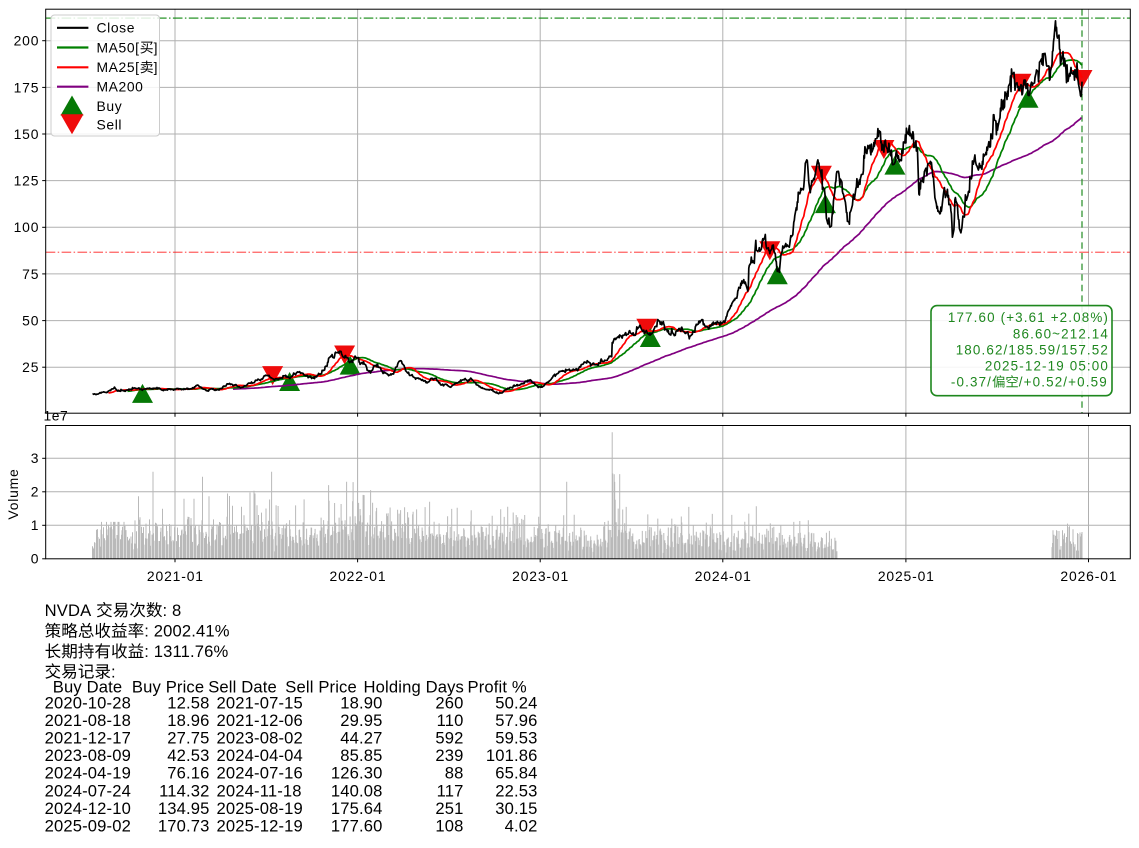 This screenshot has height=848, width=1139. What do you see at coordinates (88, 773) in the screenshot?
I see `svg-text: 2024-04-19` at bounding box center [88, 773].